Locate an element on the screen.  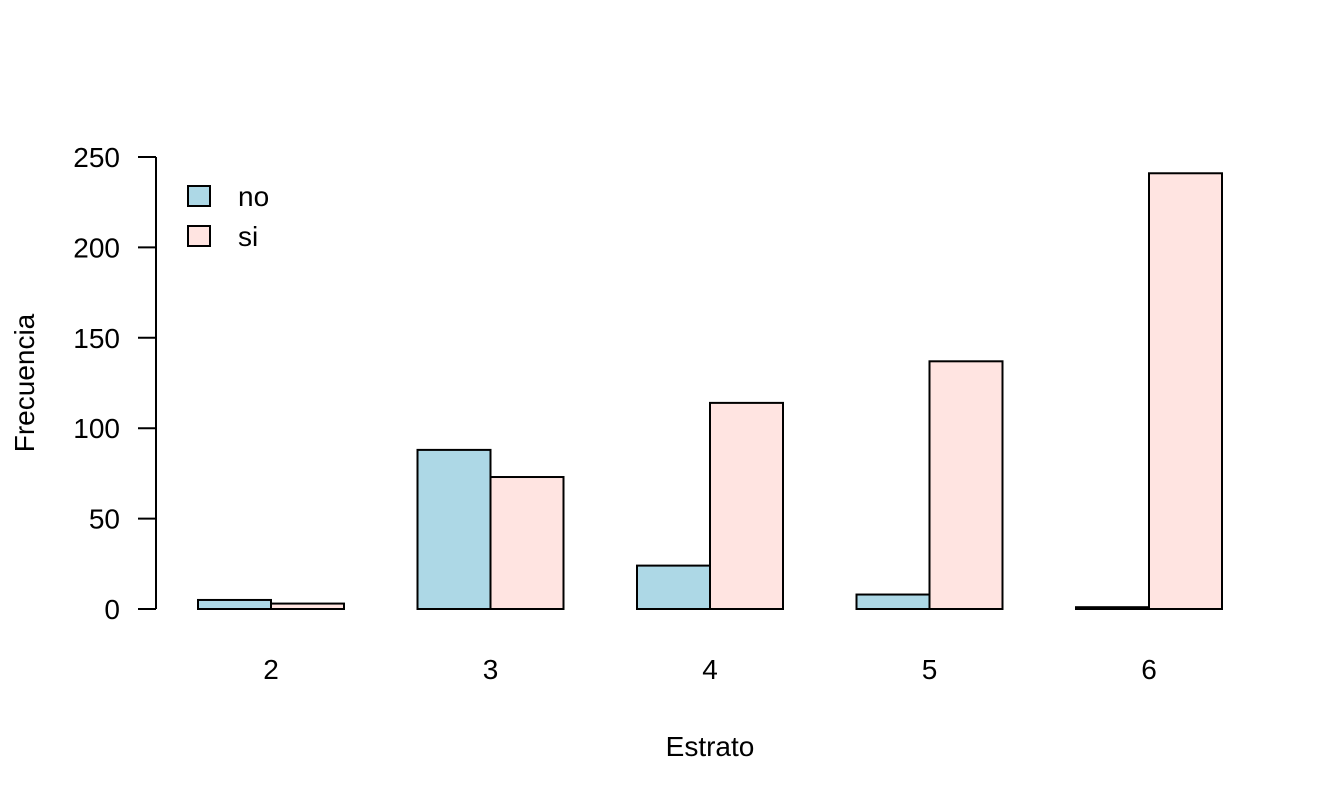
y-axis-title: Frecuencia is located at coordinates (24, 382).